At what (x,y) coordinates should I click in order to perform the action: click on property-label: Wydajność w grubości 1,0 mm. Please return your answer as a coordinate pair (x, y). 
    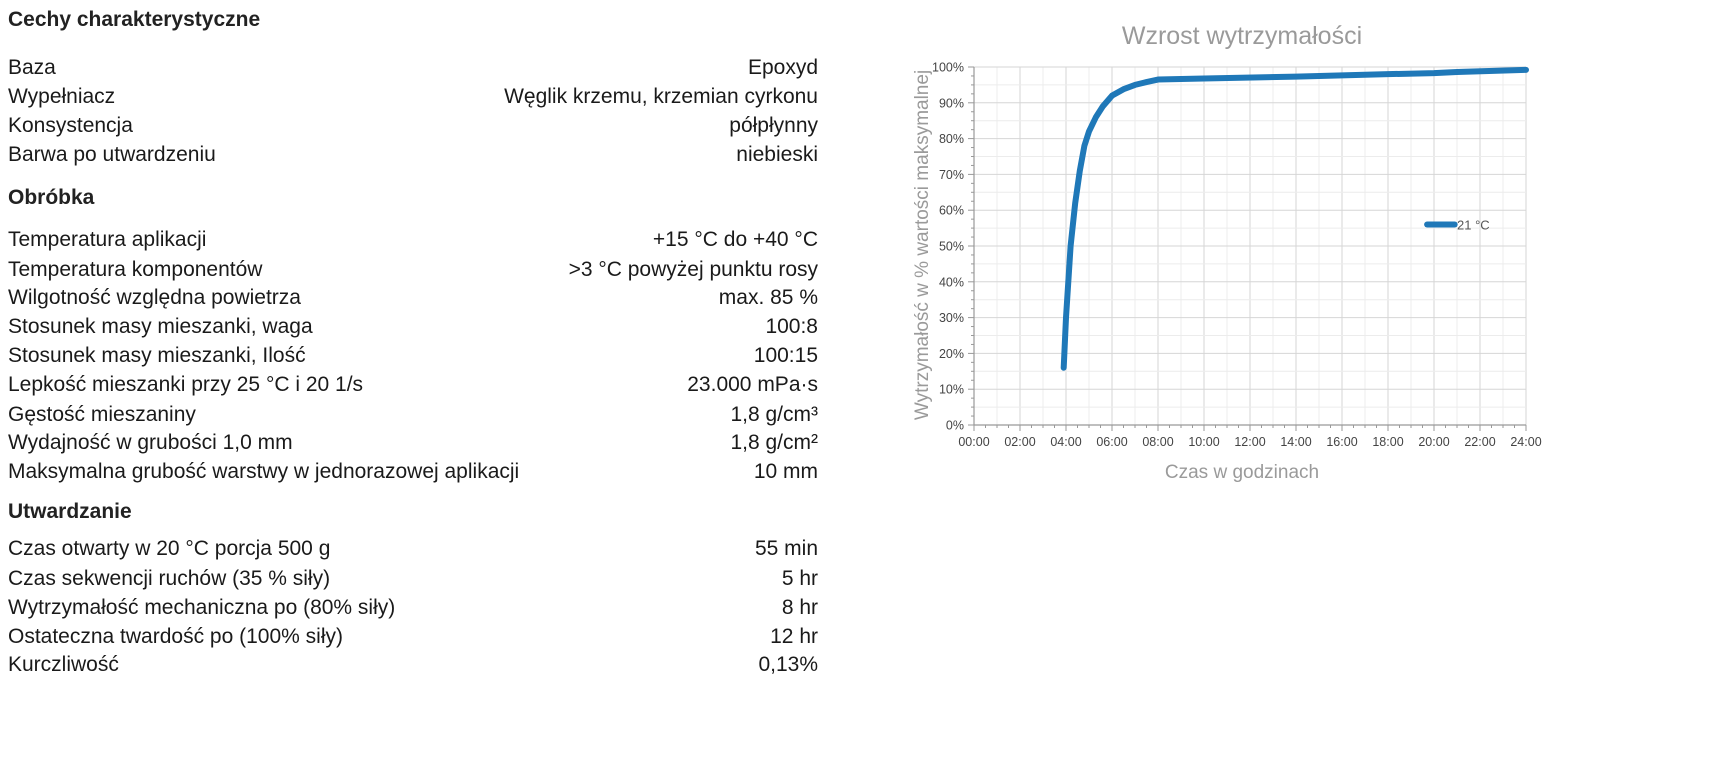
    Looking at the image, I should click on (150, 442).